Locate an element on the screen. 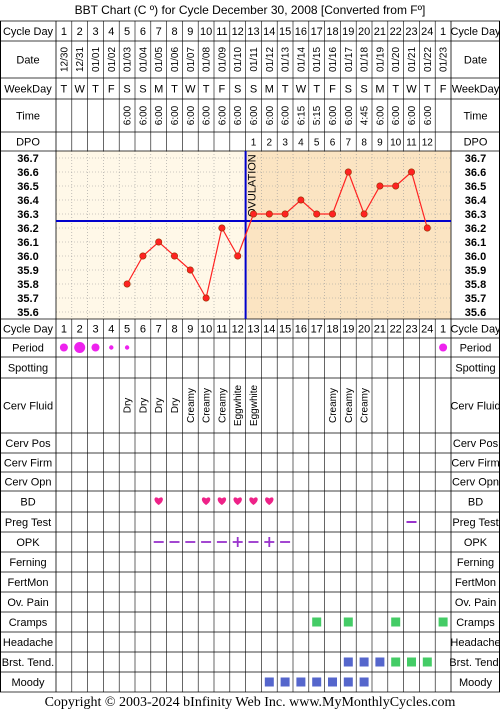 Image resolution: width=500 pixels, height=712 pixels. y-tick-label: 36.0 is located at coordinates (27, 257).